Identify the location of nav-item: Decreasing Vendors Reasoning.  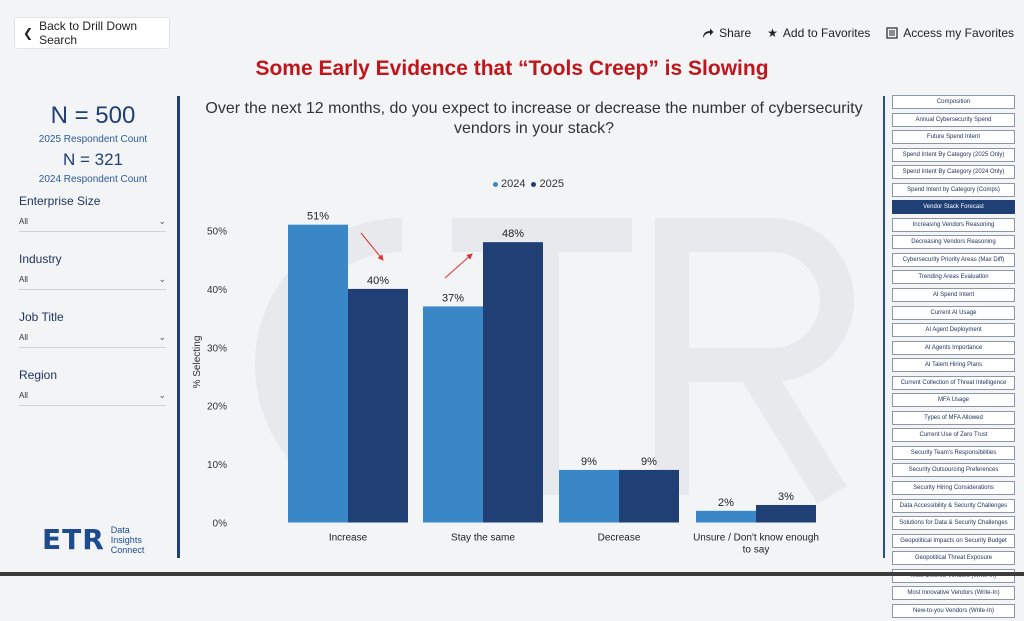
(953, 242).